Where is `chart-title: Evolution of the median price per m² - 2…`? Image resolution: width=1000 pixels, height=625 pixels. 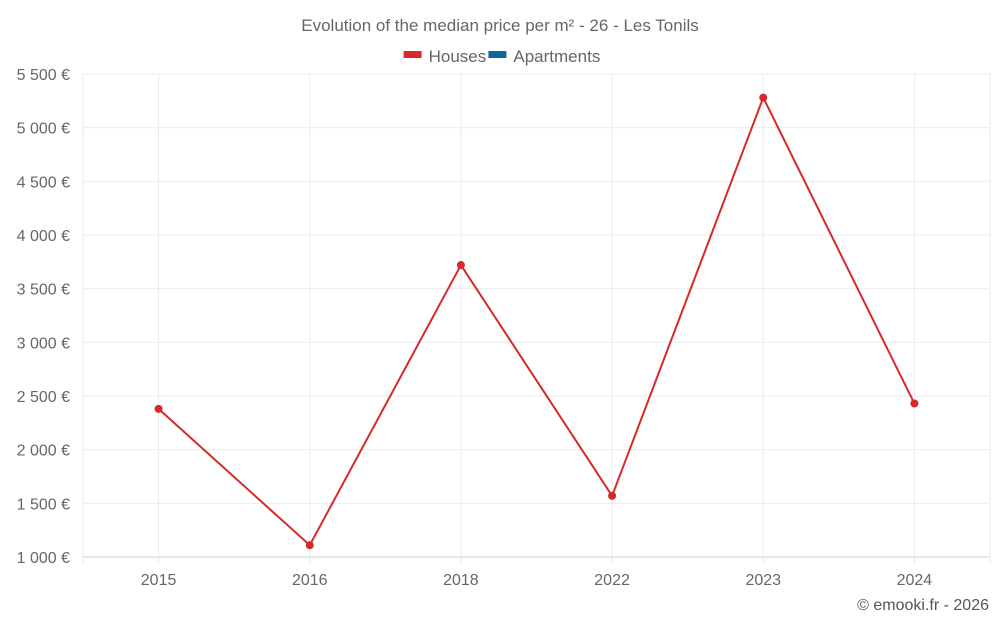
chart-title: Evolution of the median price per m² - 2… is located at coordinates (500, 25).